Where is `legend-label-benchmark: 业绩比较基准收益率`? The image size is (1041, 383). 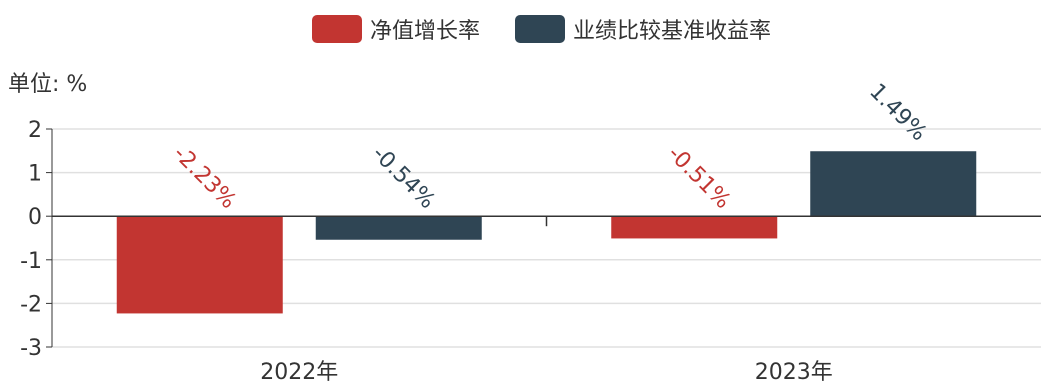
legend-label-benchmark: 业绩比较基准收益率 is located at coordinates (672, 31).